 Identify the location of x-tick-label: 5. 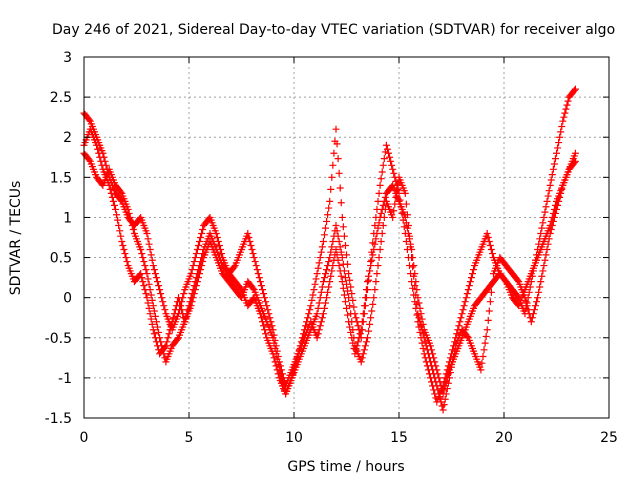
(189, 438).